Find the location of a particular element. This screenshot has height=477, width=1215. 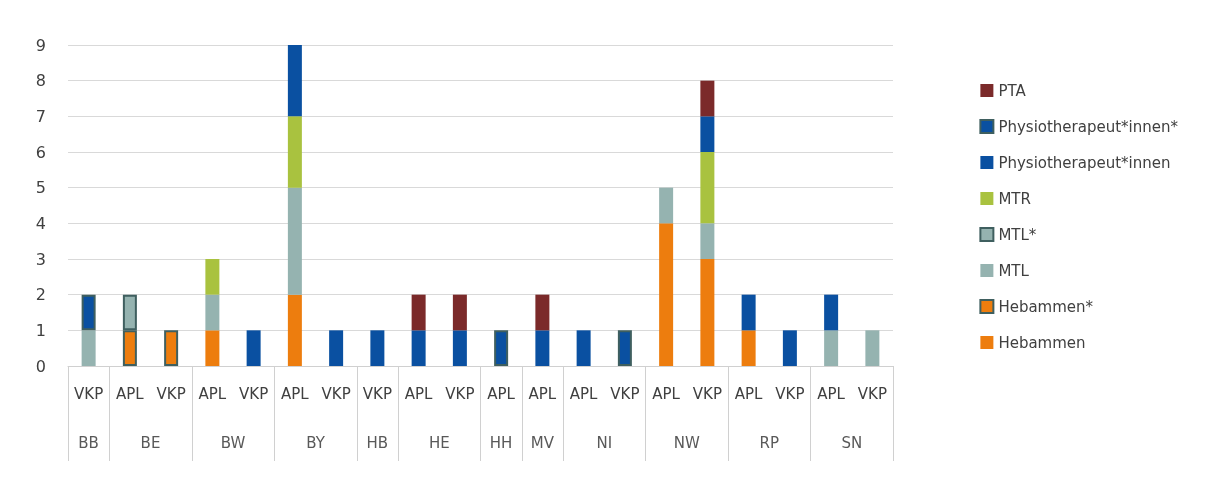

text: BW is located at coordinates (233, 443).